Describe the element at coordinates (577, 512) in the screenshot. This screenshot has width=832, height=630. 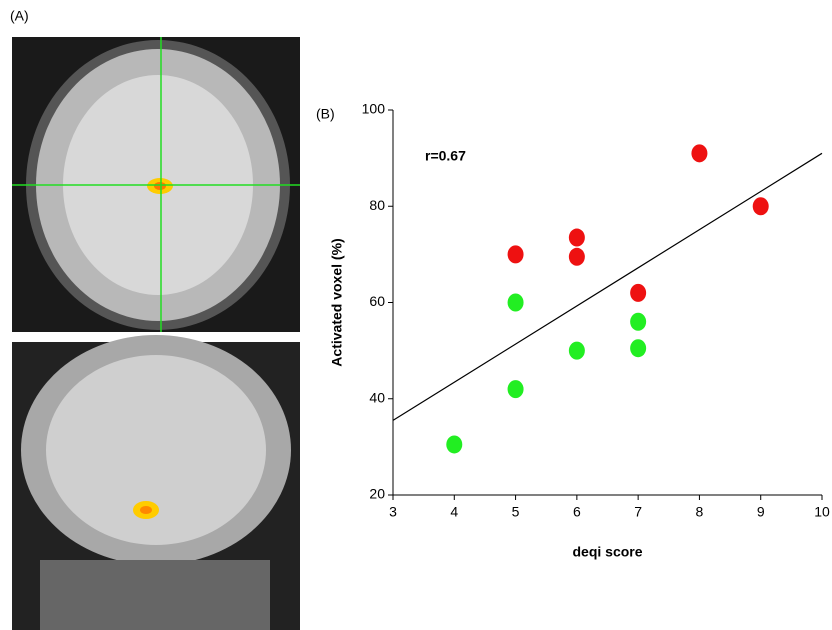
I see `x-tick-label: 6` at that location.